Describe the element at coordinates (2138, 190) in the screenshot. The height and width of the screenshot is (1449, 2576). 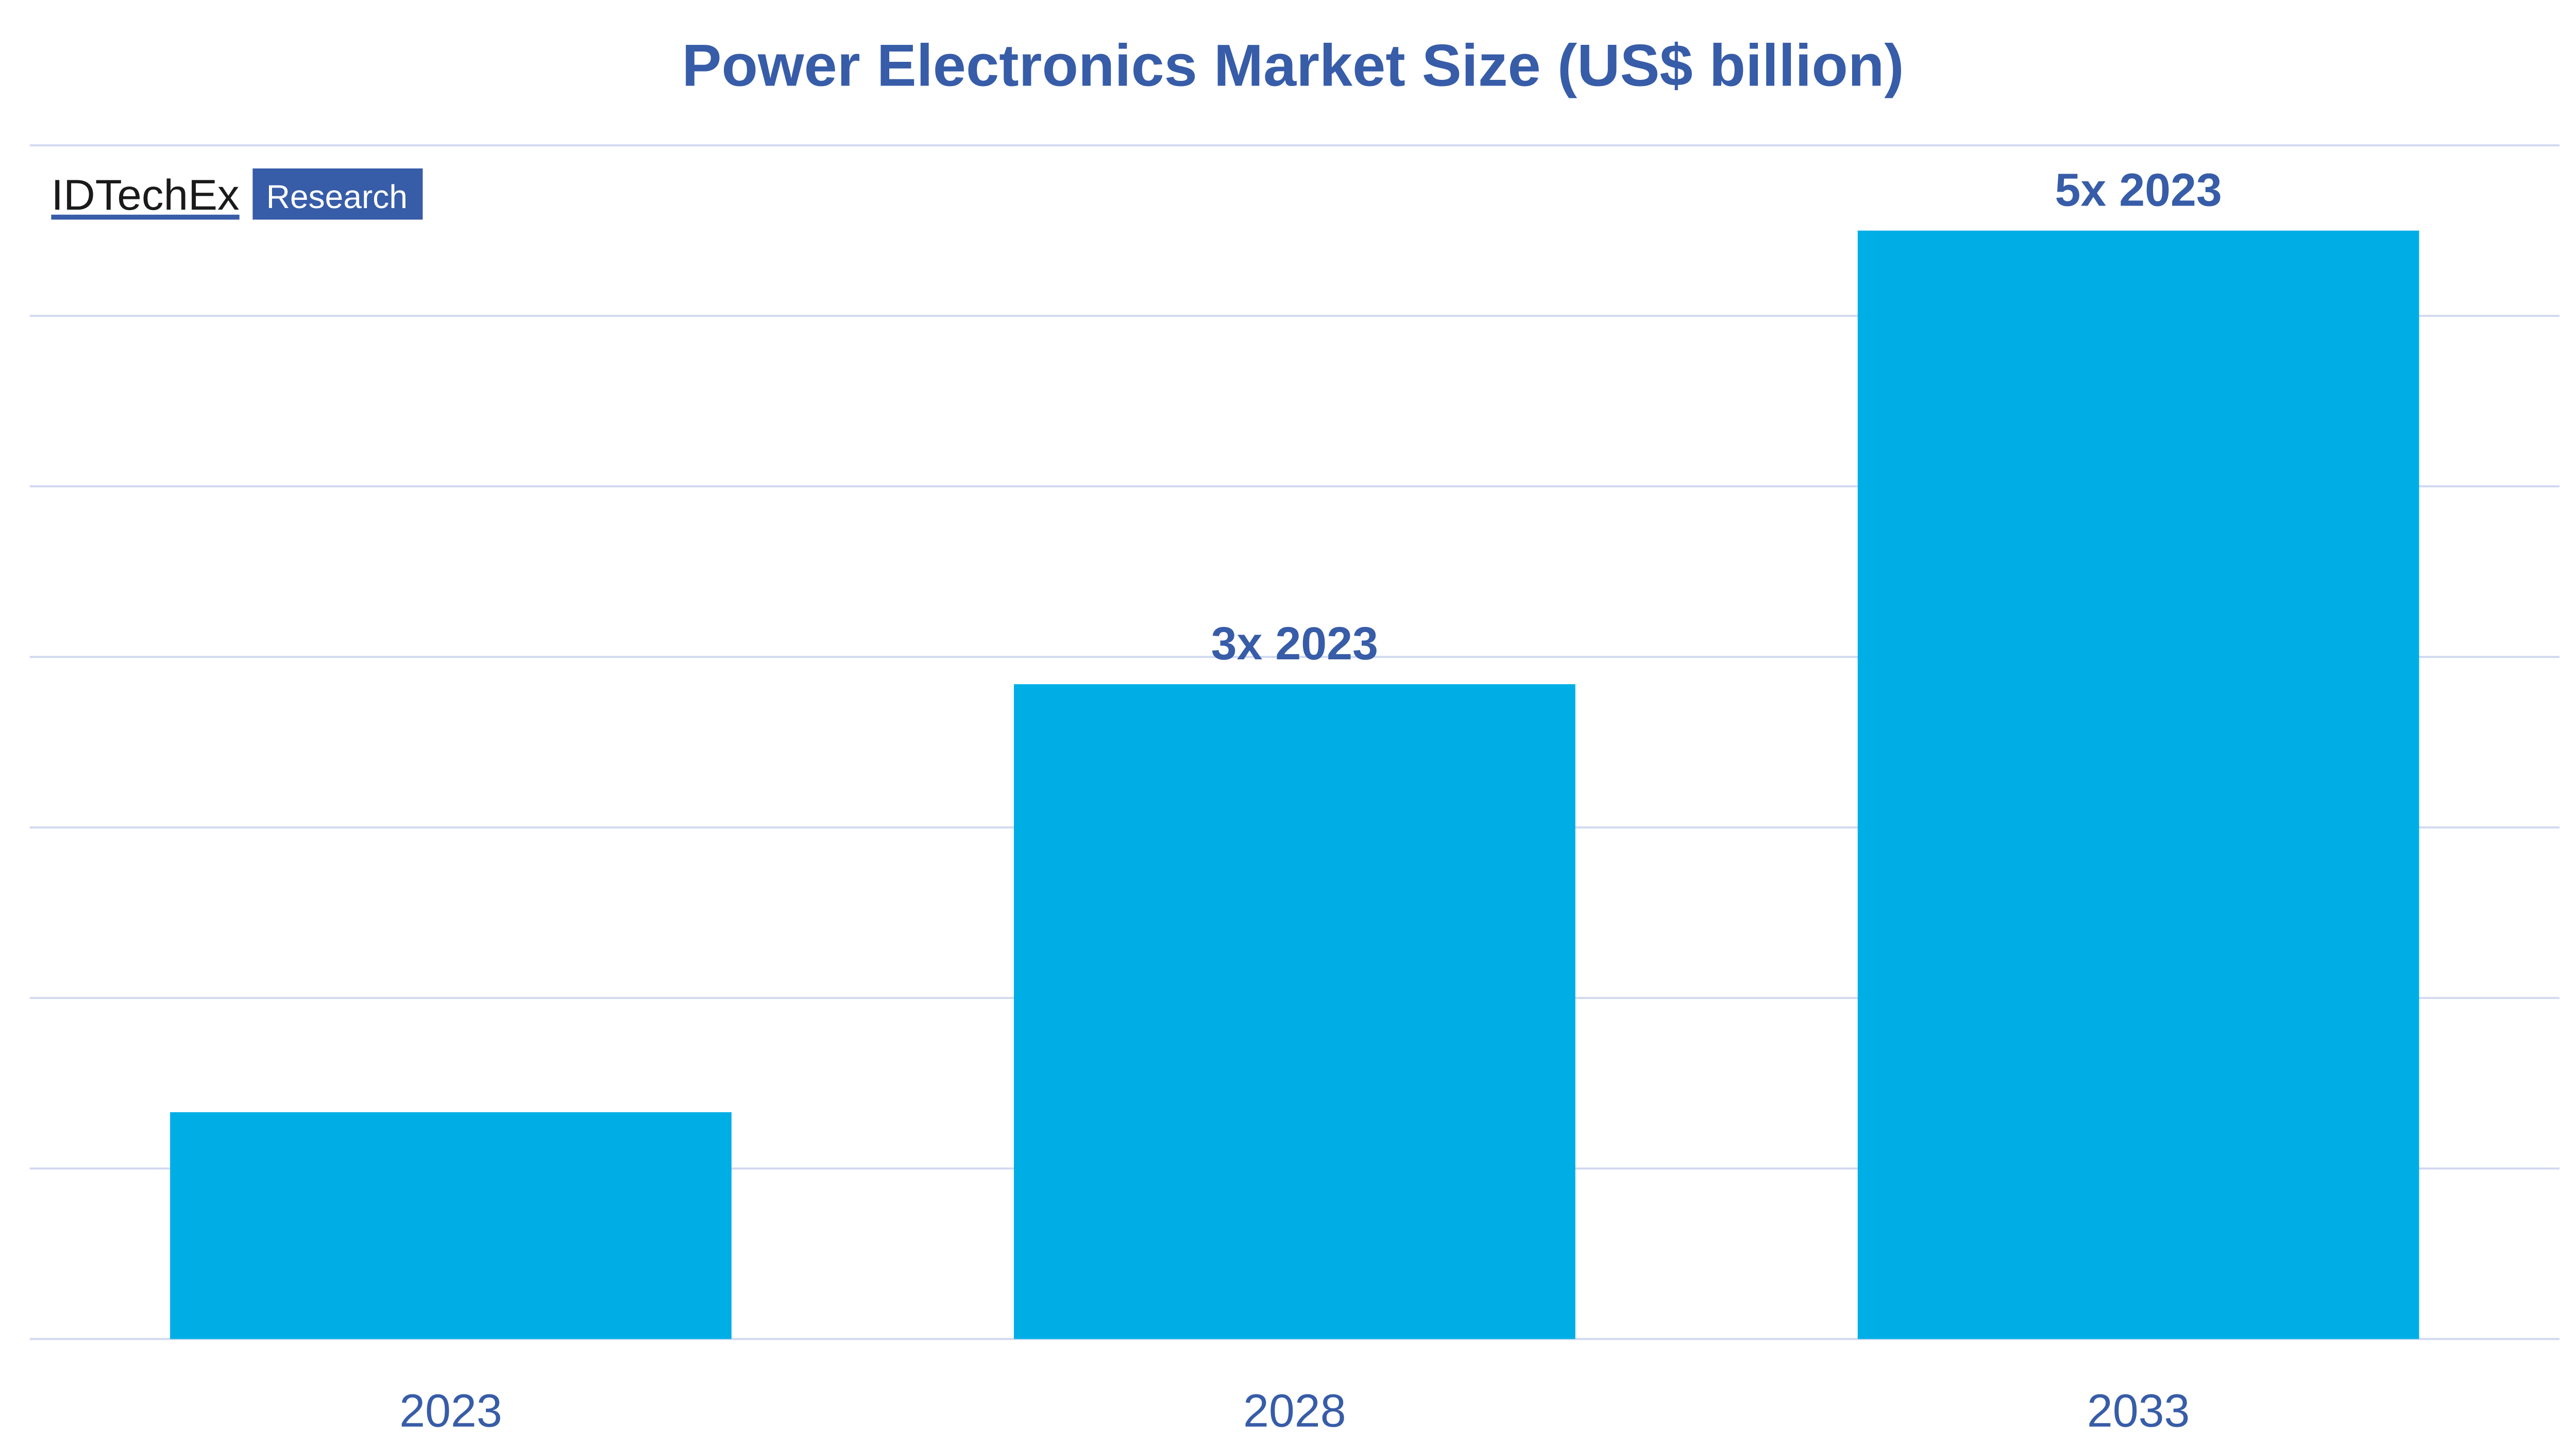
I see `data-label: 5x 2023` at that location.